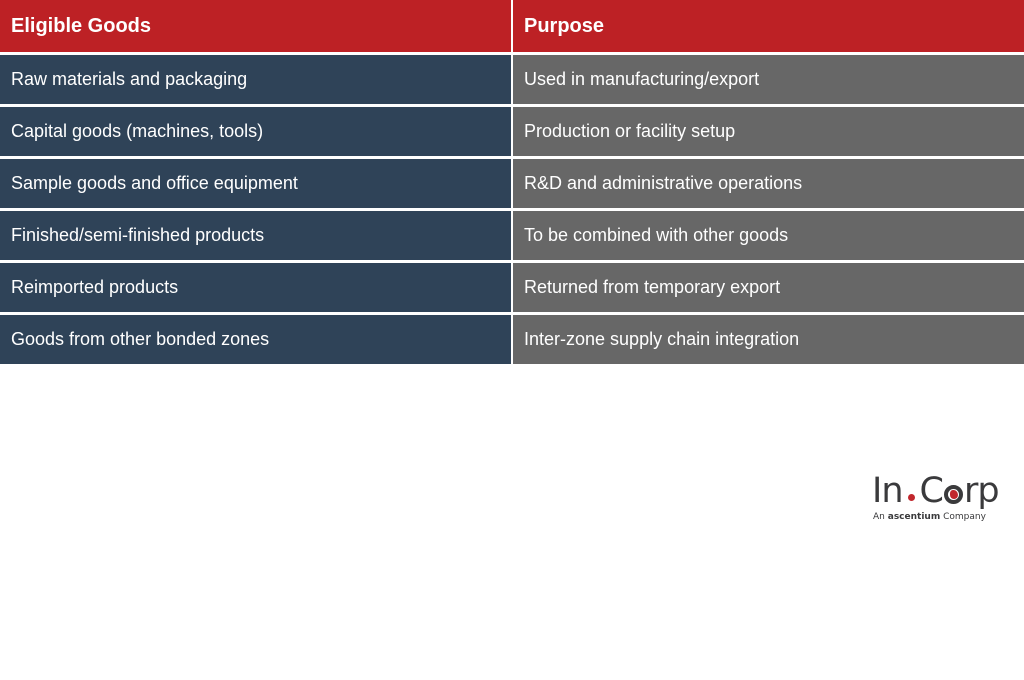 The height and width of the screenshot is (680, 1024). What do you see at coordinates (768, 79) in the screenshot?
I see `table-cell-purpose: Used in manufacturing/export` at bounding box center [768, 79].